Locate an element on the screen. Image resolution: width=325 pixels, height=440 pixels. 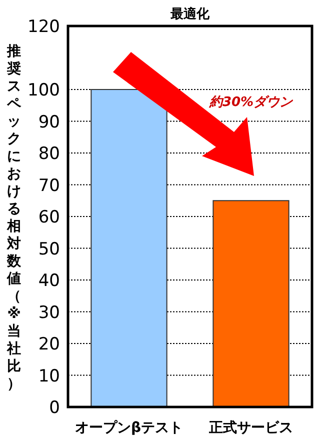
y-tick-label: 10 is located at coordinates (49, 376).